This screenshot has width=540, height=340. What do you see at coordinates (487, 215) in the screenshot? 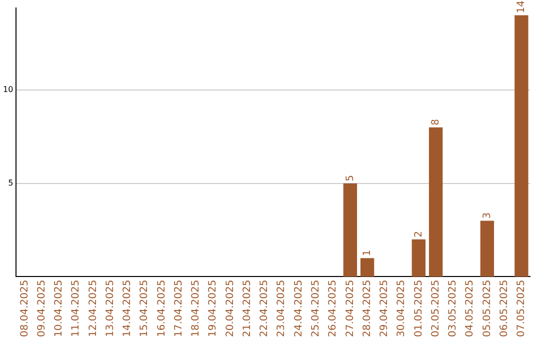
I see `data-label: 3` at bounding box center [487, 215].